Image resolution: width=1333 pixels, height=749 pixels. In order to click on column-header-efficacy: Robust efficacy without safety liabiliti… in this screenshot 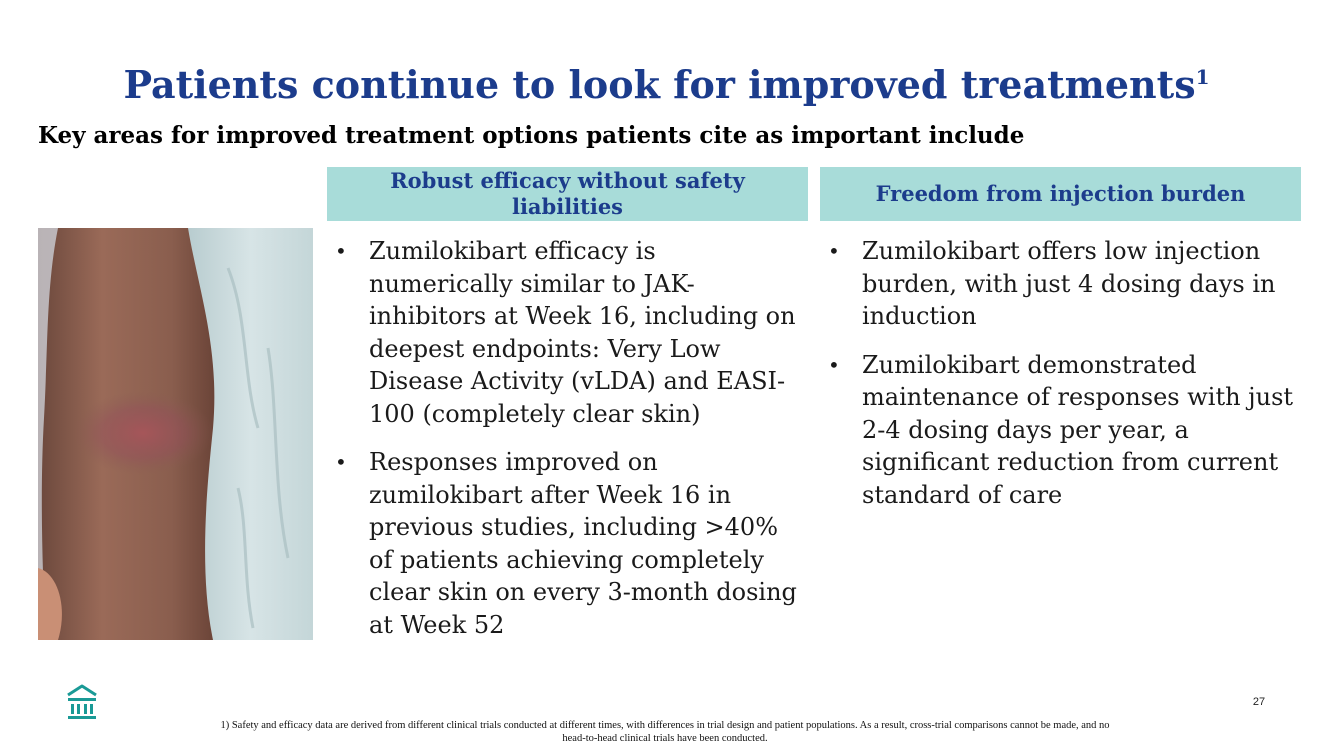, I will do `click(567, 194)`.